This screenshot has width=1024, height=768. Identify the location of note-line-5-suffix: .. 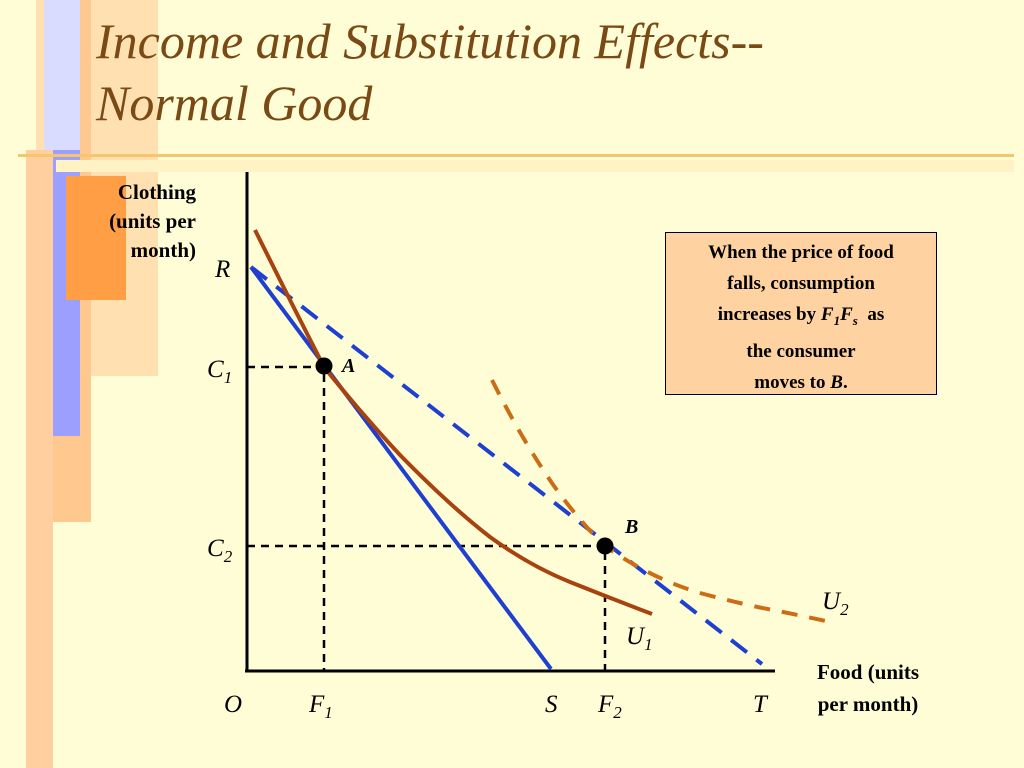
(845, 382).